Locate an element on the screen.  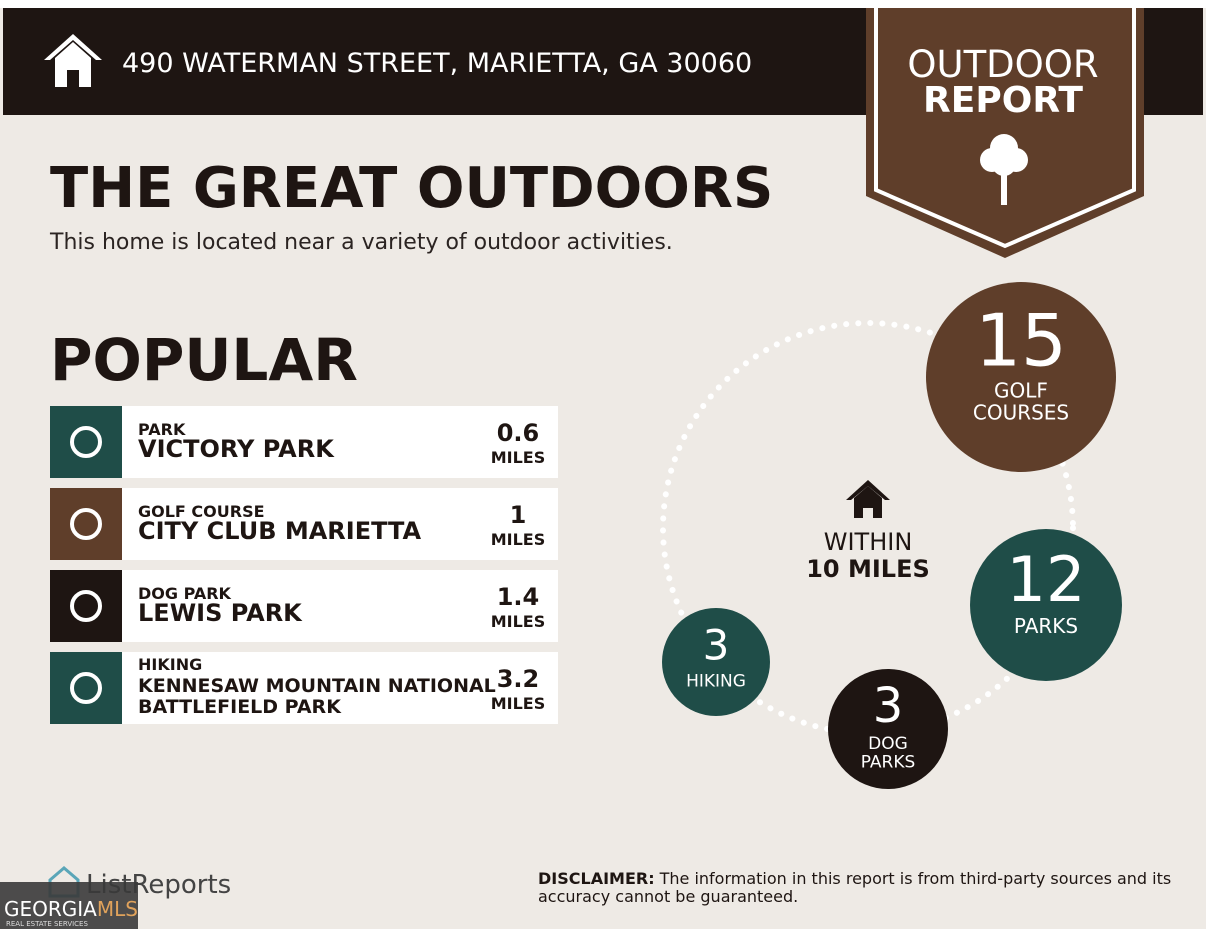
title: THE GREAT OUTDOORS is located at coordinates (411, 188).